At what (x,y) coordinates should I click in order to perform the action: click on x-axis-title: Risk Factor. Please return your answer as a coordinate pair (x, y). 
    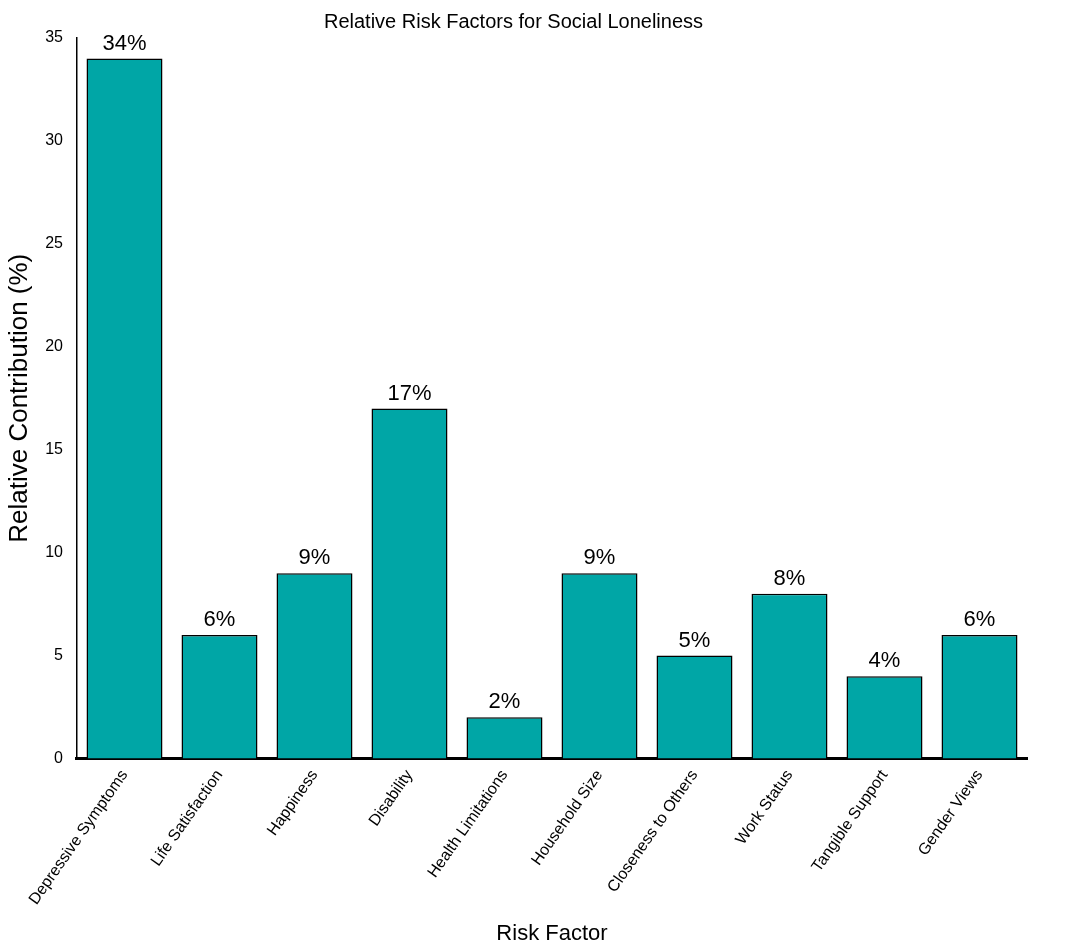
    Looking at the image, I should click on (552, 932).